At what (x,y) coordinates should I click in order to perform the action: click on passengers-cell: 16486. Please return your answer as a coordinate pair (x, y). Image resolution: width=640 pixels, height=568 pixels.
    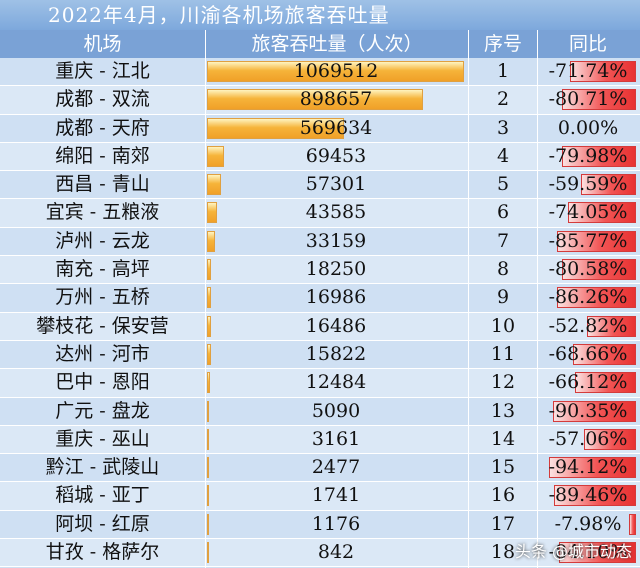
    Looking at the image, I should click on (336, 325).